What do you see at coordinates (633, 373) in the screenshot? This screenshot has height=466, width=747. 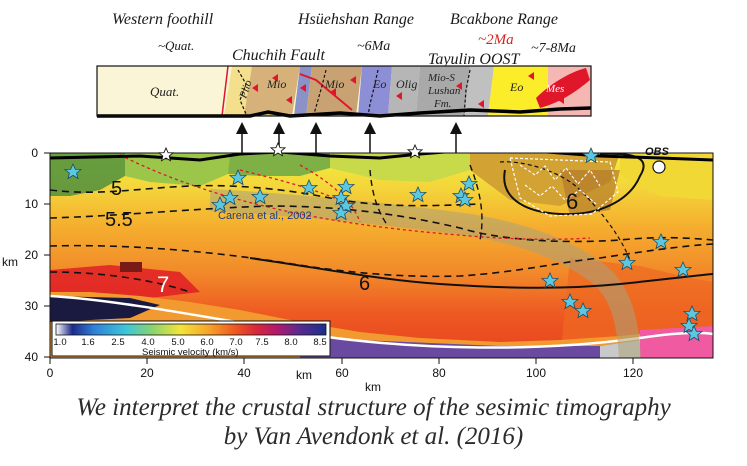 I see `x-tick-120: 120` at bounding box center [633, 373].